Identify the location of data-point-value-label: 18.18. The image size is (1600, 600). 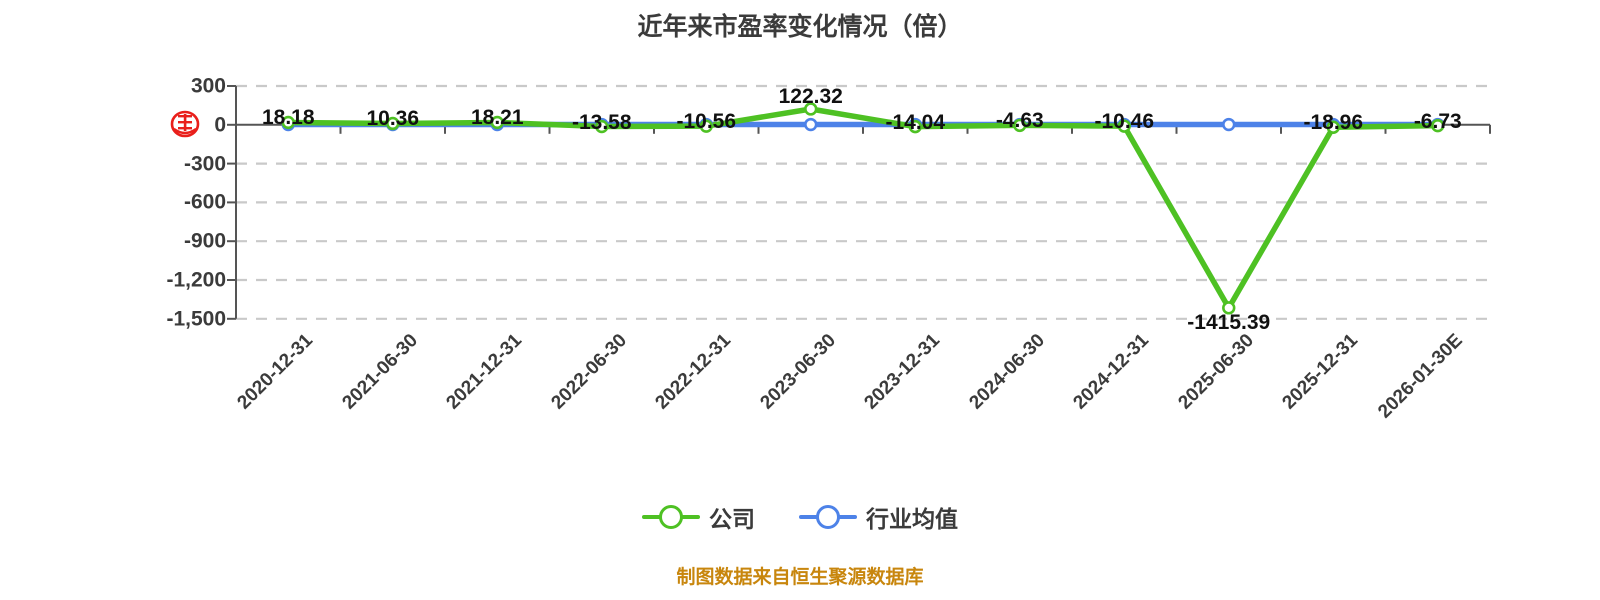
(288, 118).